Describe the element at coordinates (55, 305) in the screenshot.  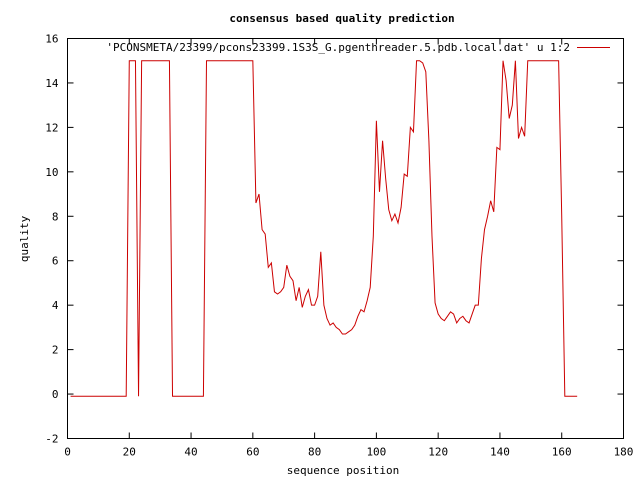
I see `y-tick-label: 4` at that location.